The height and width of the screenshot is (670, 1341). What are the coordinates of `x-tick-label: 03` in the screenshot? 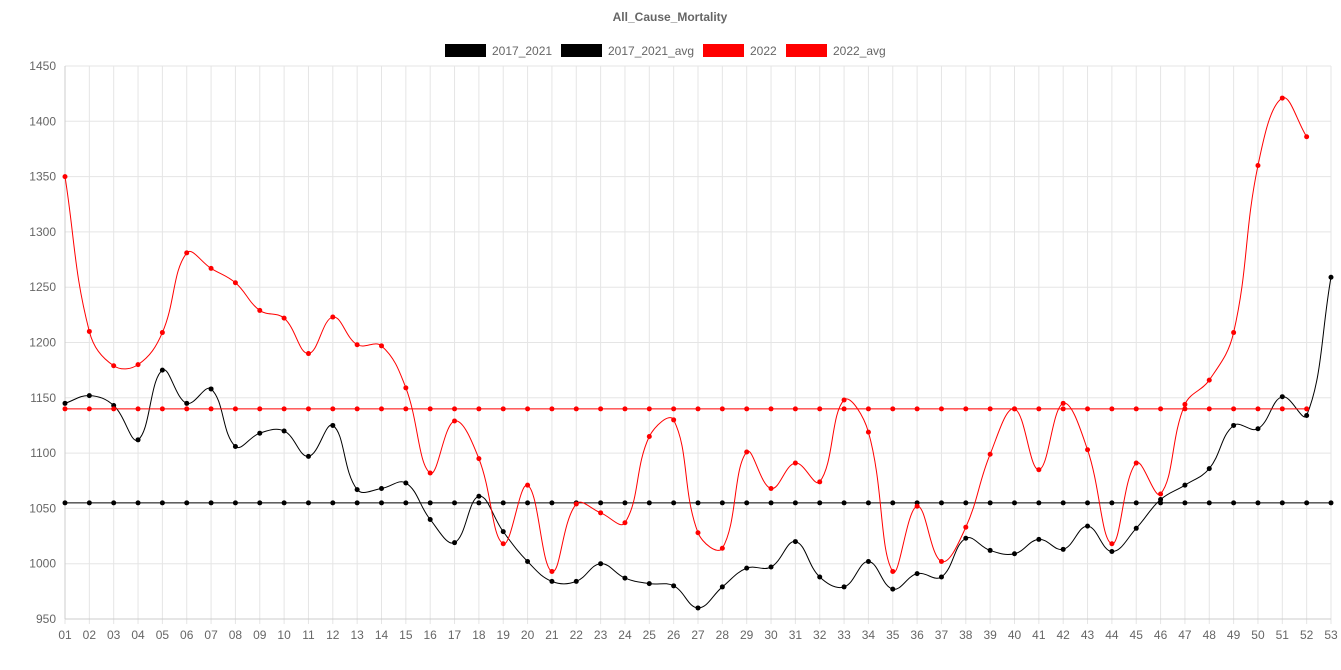 It's located at (114, 635).